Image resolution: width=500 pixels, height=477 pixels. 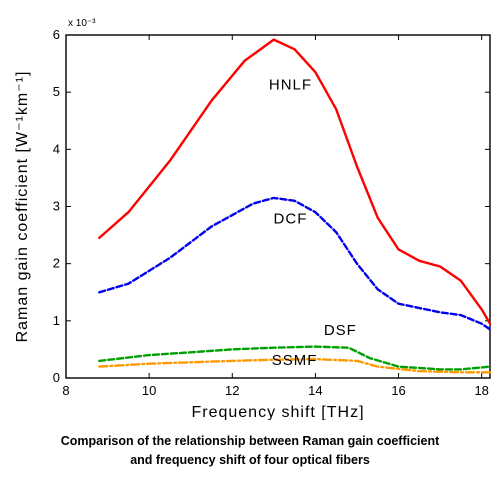 What do you see at coordinates (56, 148) in the screenshot?
I see `y-tick-label: 4` at bounding box center [56, 148].